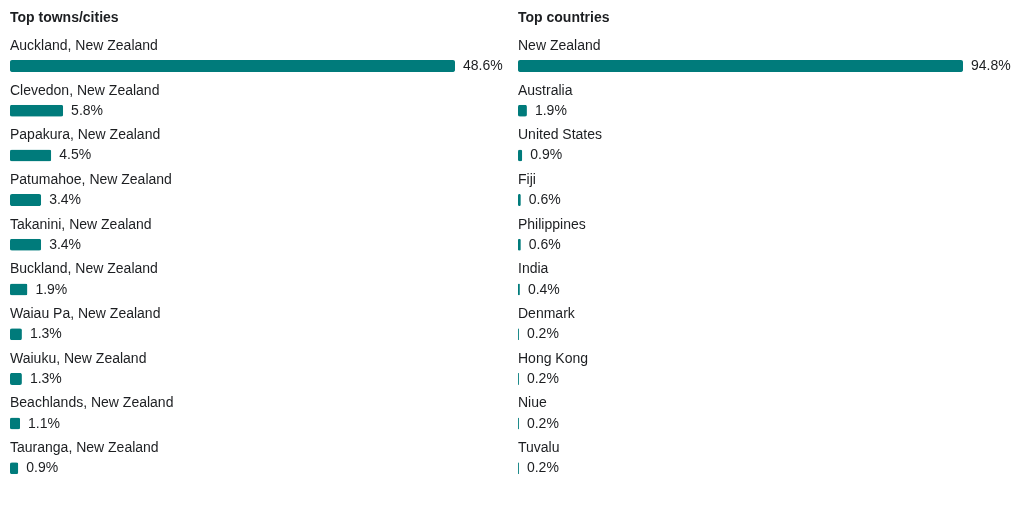 Image resolution: width=1024 pixels, height=515 pixels. What do you see at coordinates (85, 313) in the screenshot?
I see `y-tick-label: Waiau Pa, New Zealand` at bounding box center [85, 313].